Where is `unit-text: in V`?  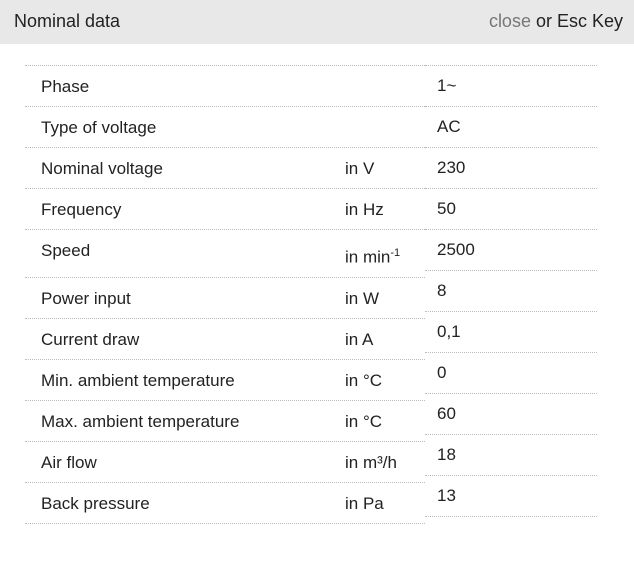
unit-text: in V is located at coordinates (360, 168).